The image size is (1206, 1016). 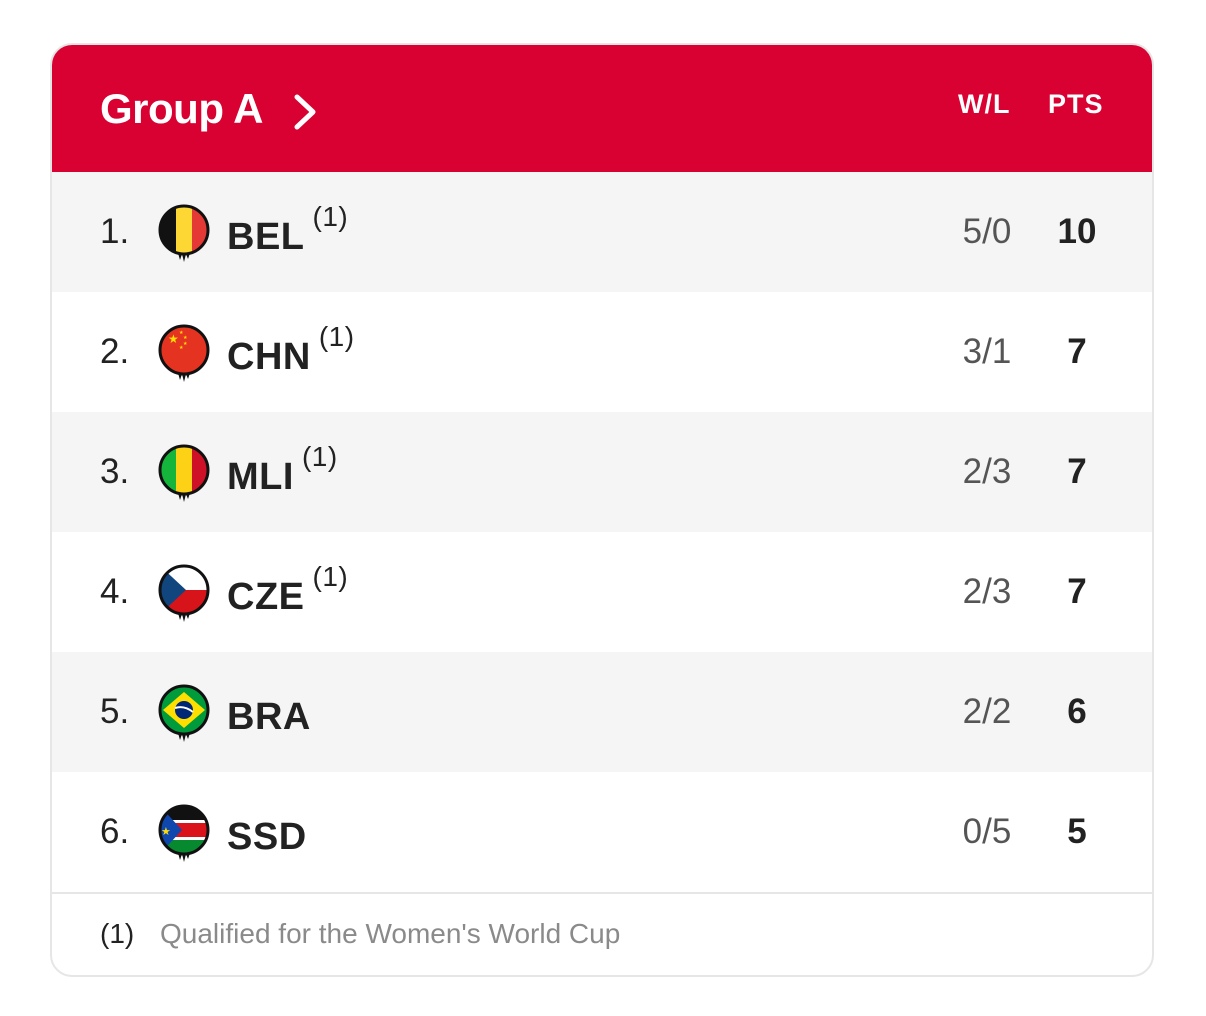 I want to click on team-code: BEL, so click(x=266, y=236).